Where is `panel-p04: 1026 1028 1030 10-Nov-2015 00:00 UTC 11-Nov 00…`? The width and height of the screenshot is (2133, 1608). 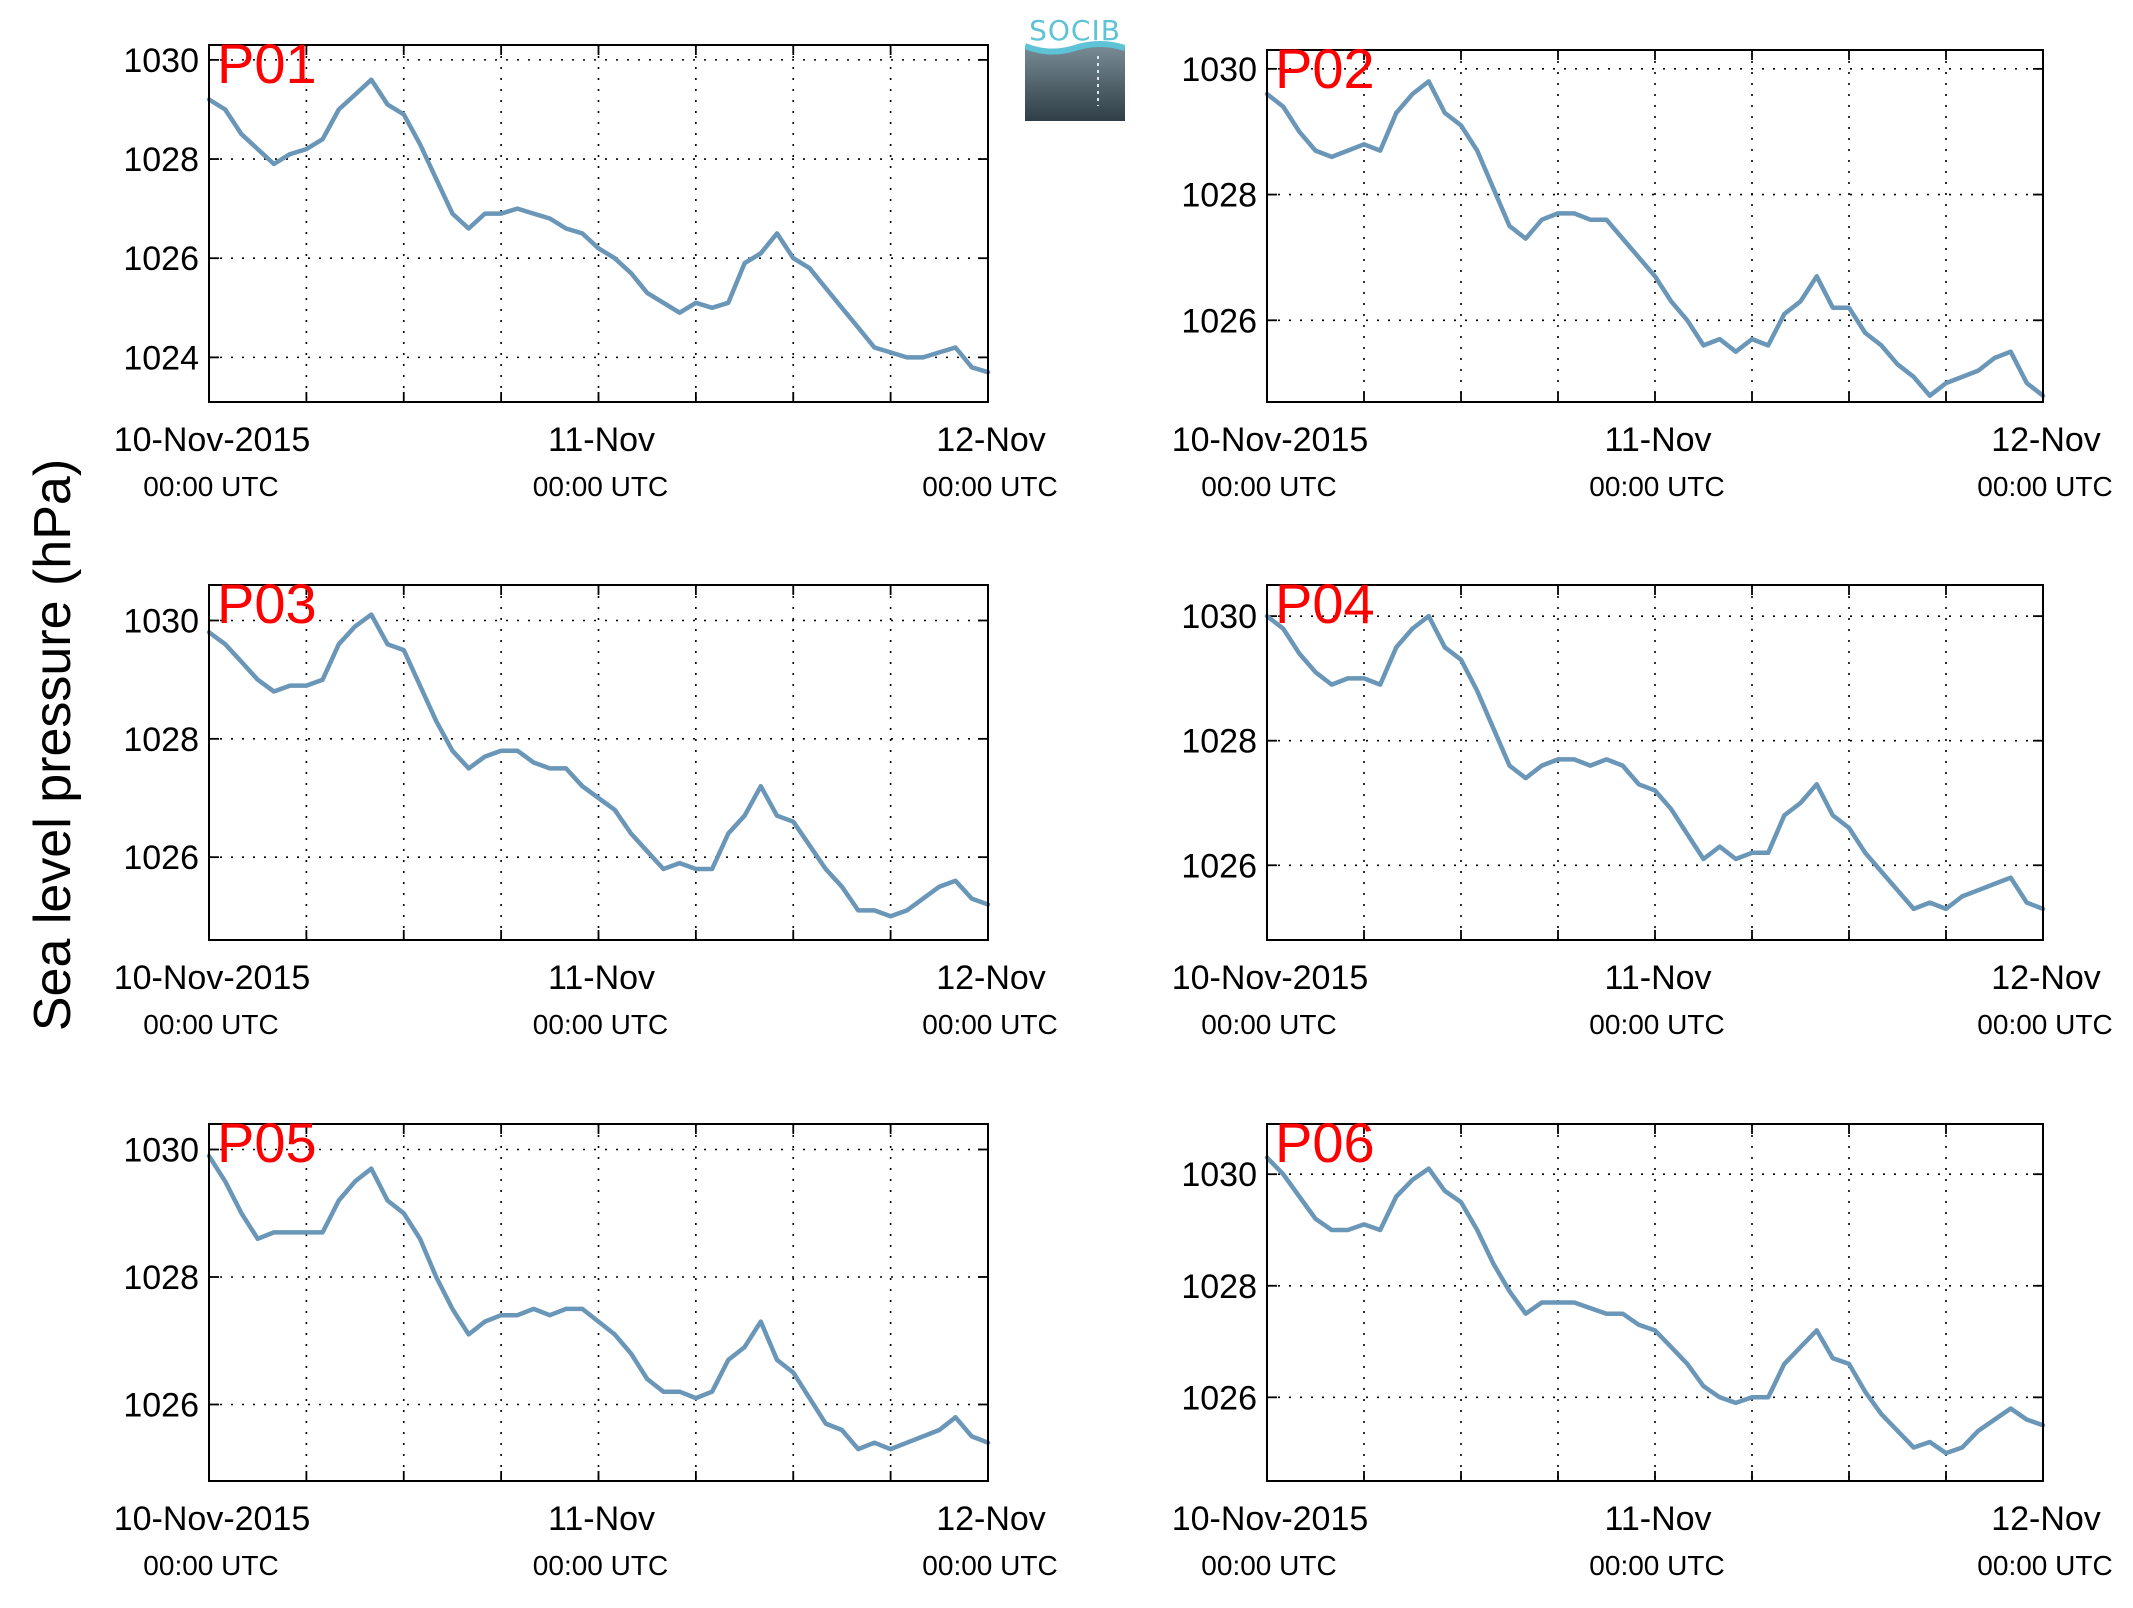
panel-p04: 1026 1028 1030 10-Nov-2015 00:00 UTC 11-Nov 00… is located at coordinates (1642, 806).